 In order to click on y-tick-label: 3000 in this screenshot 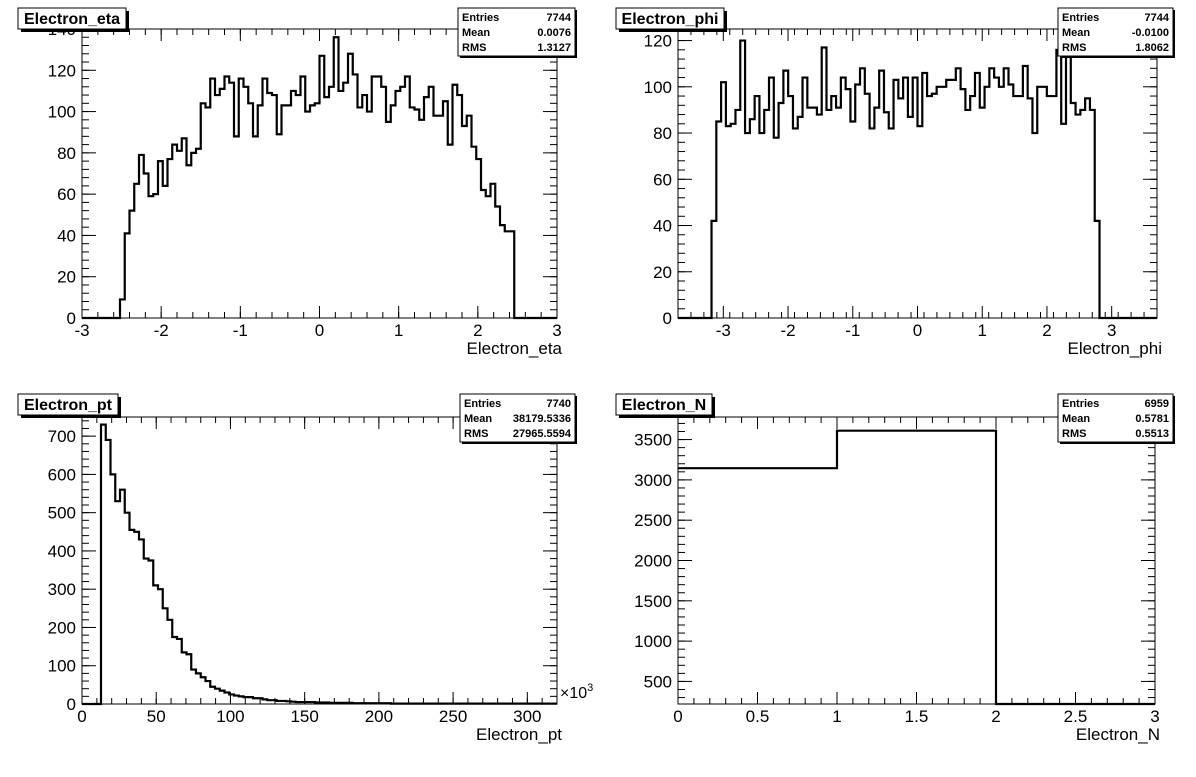, I will do `click(653, 480)`.